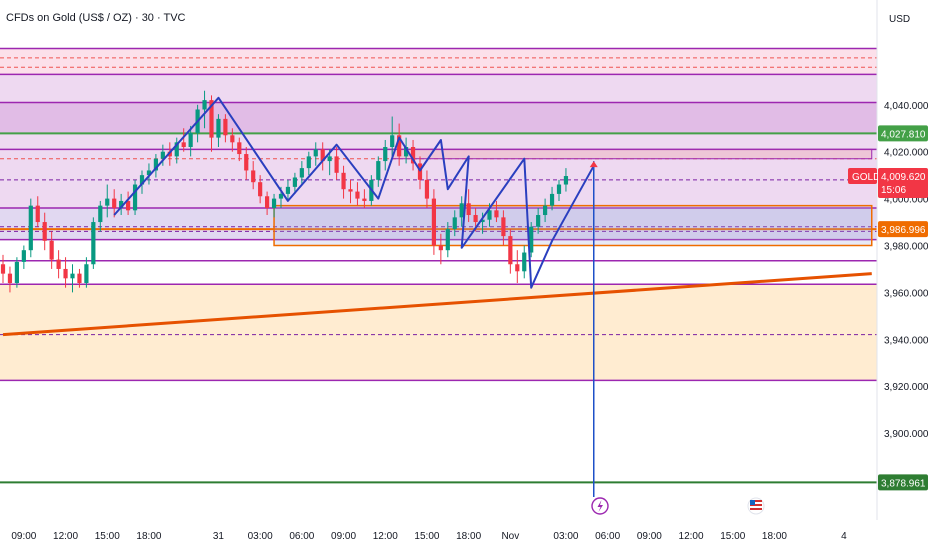  I want to click on x-tick-9: 15:00, so click(426, 536).